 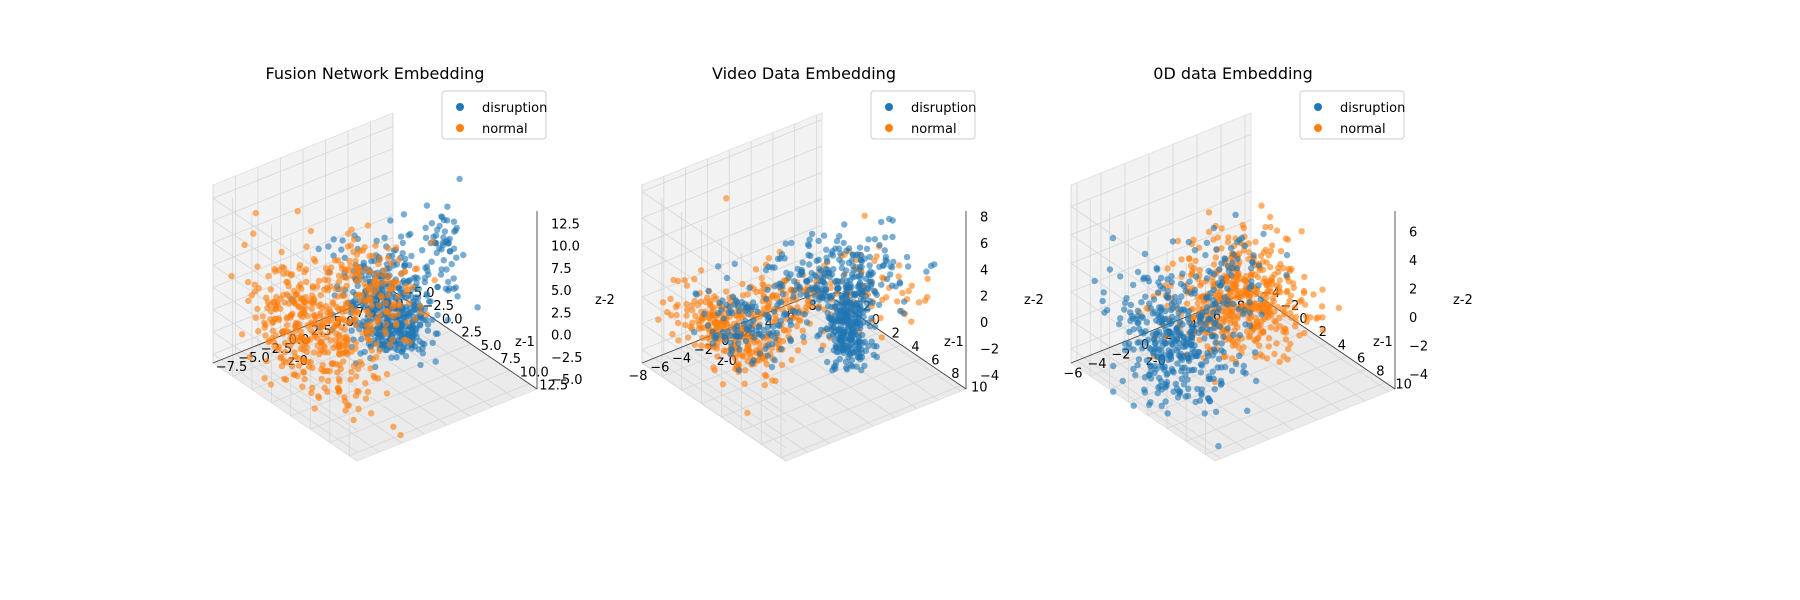 I want to click on x-tick-label: −6, so click(x=1072, y=374).